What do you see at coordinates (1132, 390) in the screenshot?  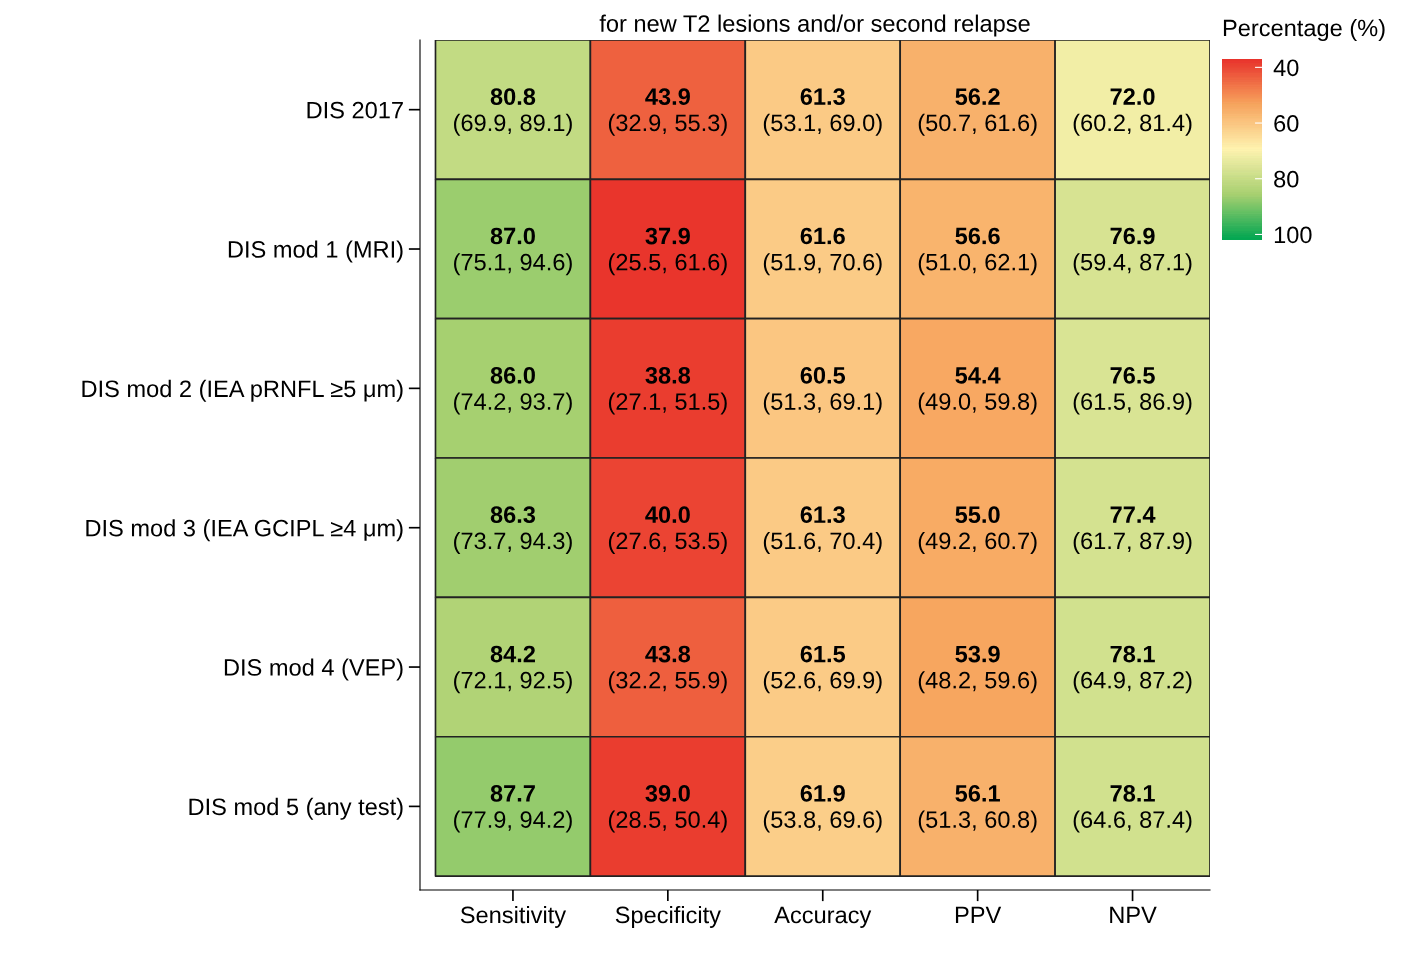 I see `data-label: 76.5 (61.5, 86.9)` at bounding box center [1132, 390].